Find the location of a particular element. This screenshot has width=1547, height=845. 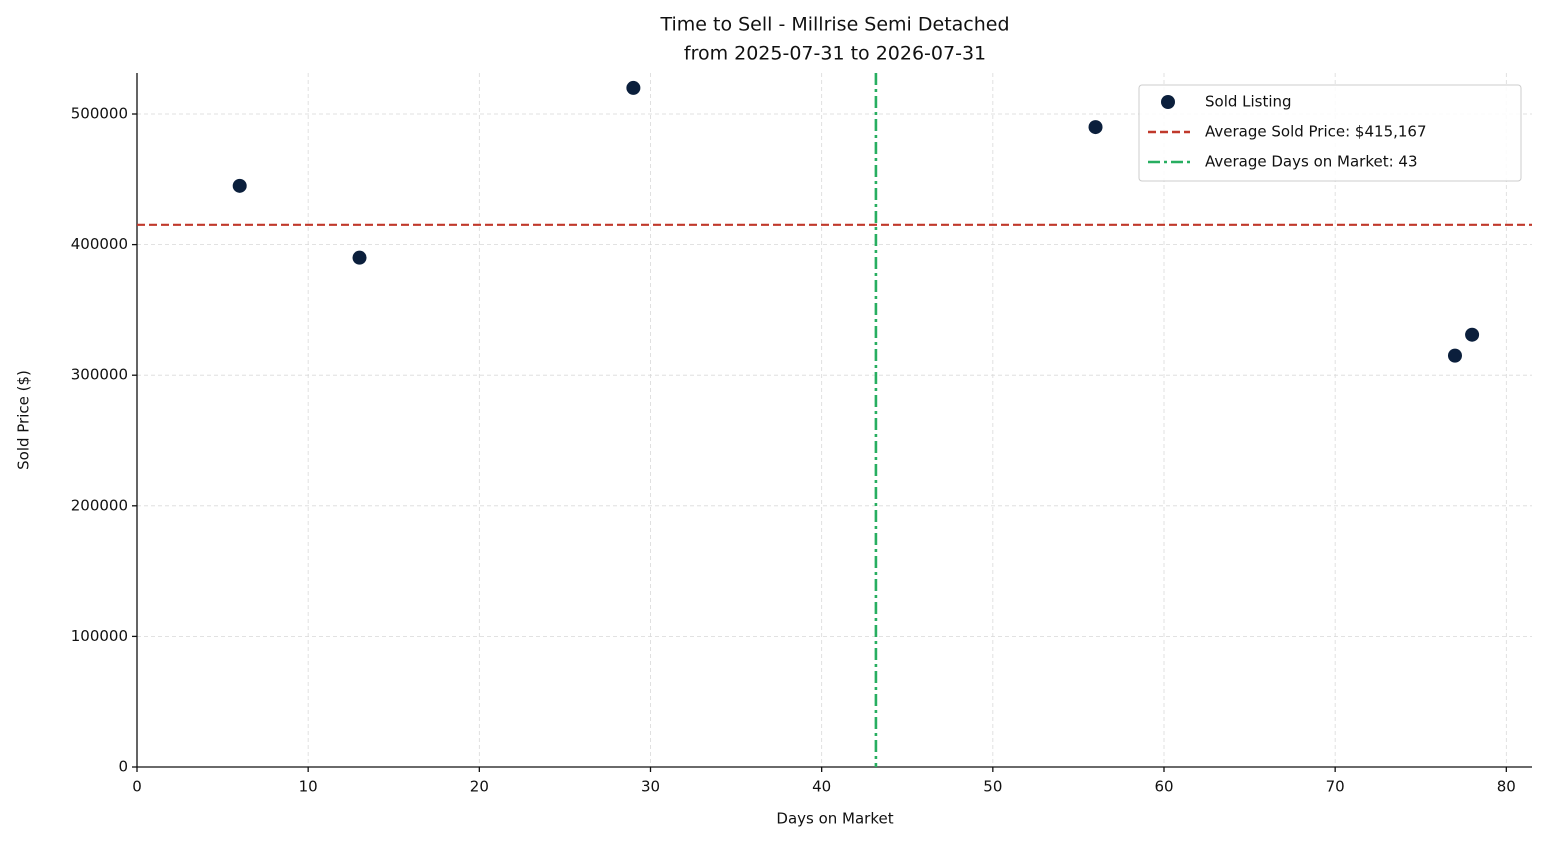

x-tick-label: 40 is located at coordinates (821, 787).